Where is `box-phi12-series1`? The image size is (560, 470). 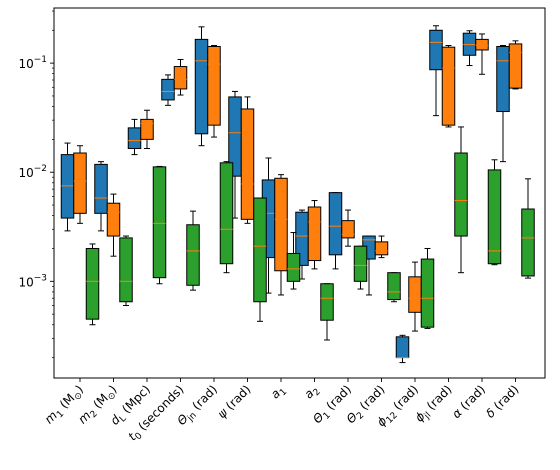
box-phi12-series1 is located at coordinates (402, 349).